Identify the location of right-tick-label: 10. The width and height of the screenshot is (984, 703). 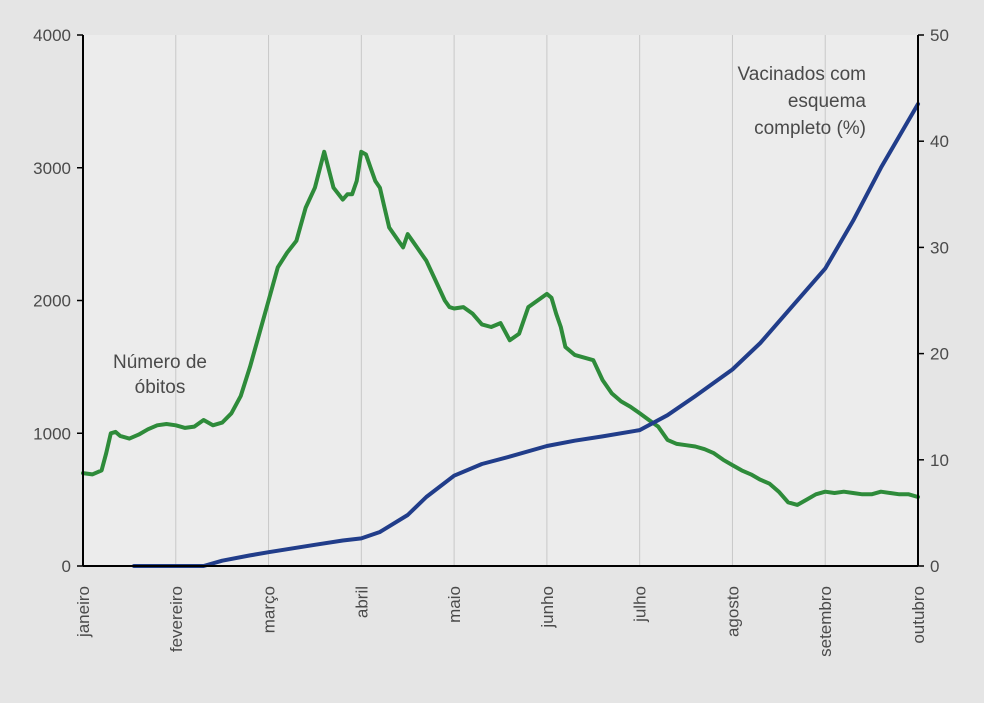
(939, 460).